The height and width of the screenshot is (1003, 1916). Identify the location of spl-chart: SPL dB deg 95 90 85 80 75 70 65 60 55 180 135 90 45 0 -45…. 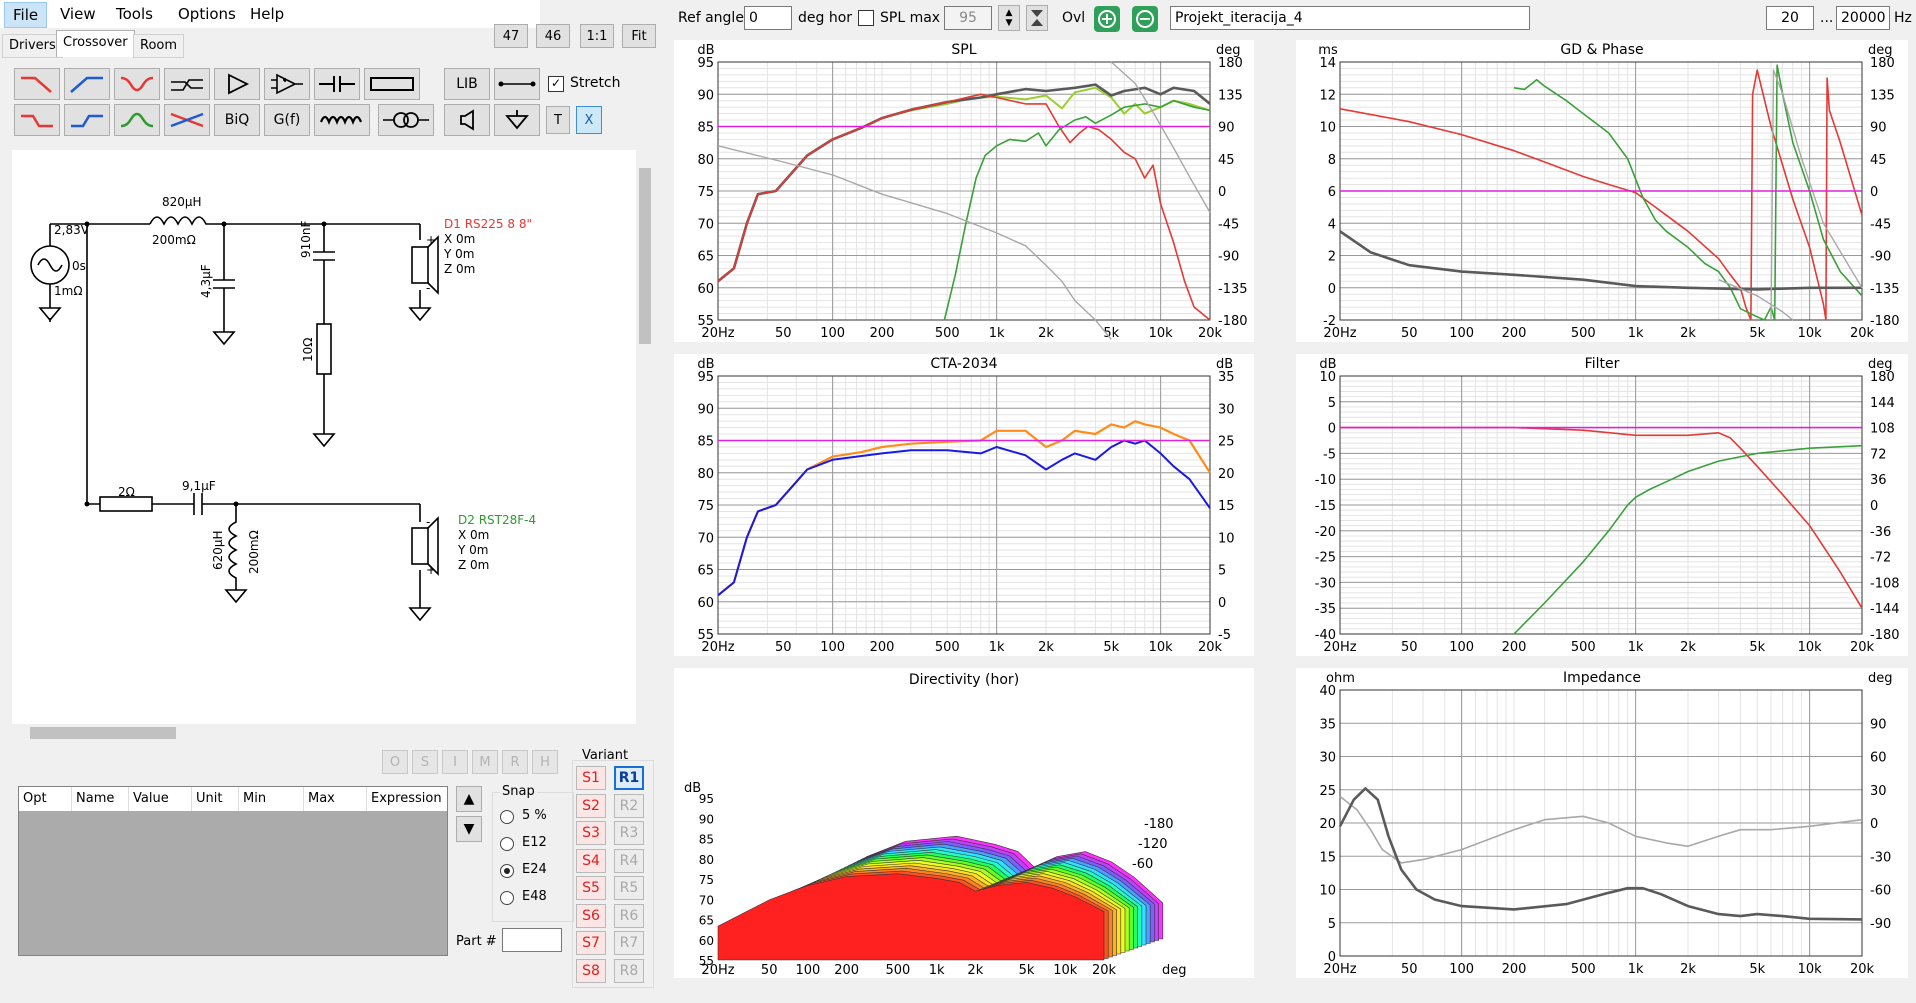
(964, 191).